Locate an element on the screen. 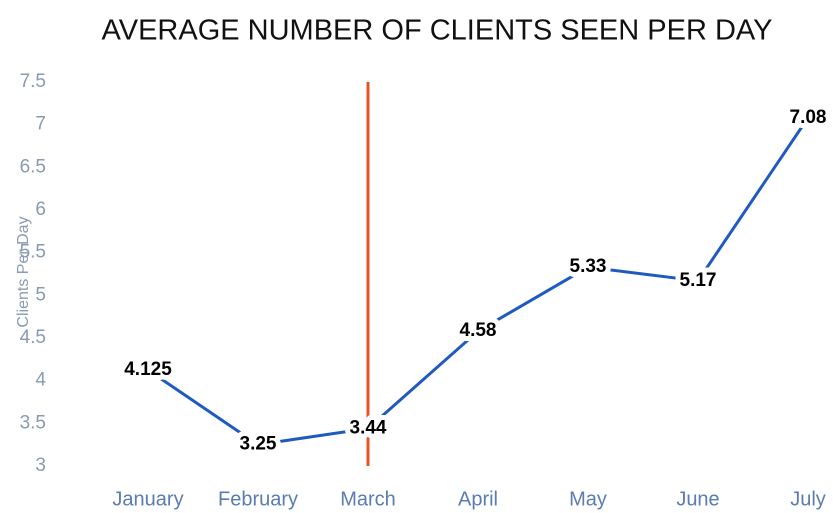 The image size is (837, 513). y-tick-label: 6 is located at coordinates (40, 209).